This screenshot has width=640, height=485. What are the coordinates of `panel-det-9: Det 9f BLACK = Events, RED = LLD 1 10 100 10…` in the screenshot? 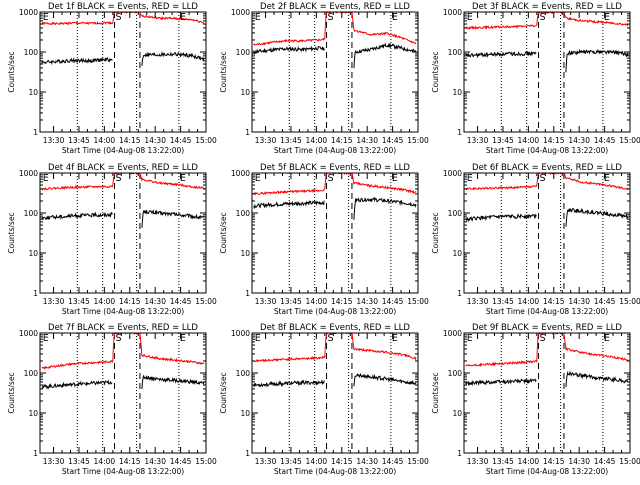 It's located at (535, 399).